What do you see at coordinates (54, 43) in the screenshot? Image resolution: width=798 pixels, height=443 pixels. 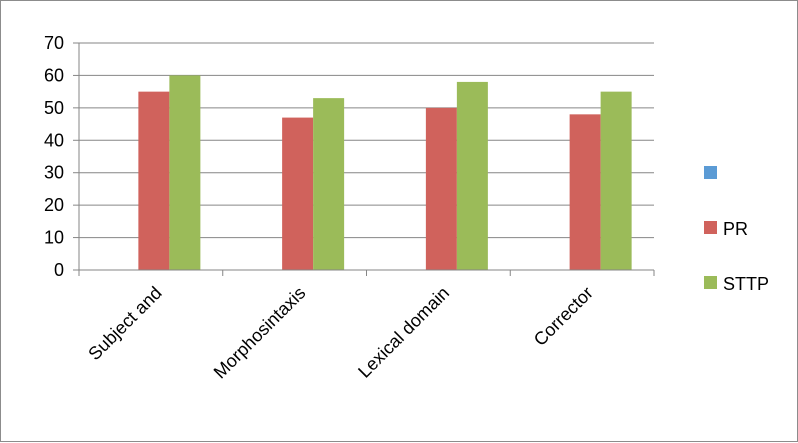 I see `y-tick-label: 70` at bounding box center [54, 43].